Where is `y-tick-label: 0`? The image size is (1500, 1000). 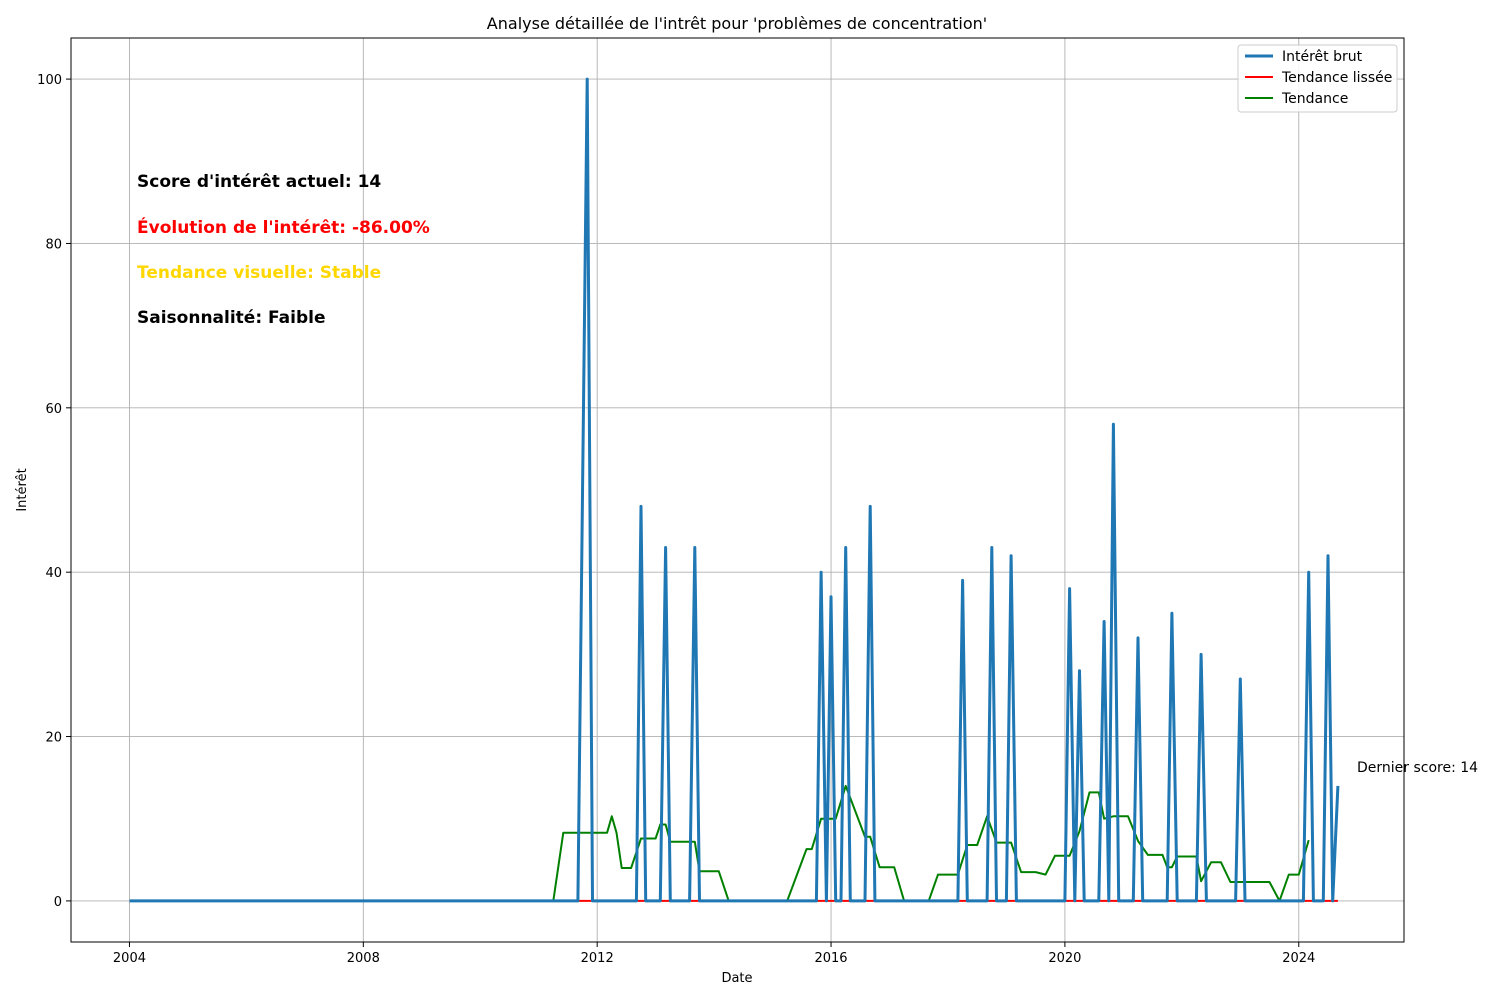
y-tick-label: 0 is located at coordinates (58, 902).